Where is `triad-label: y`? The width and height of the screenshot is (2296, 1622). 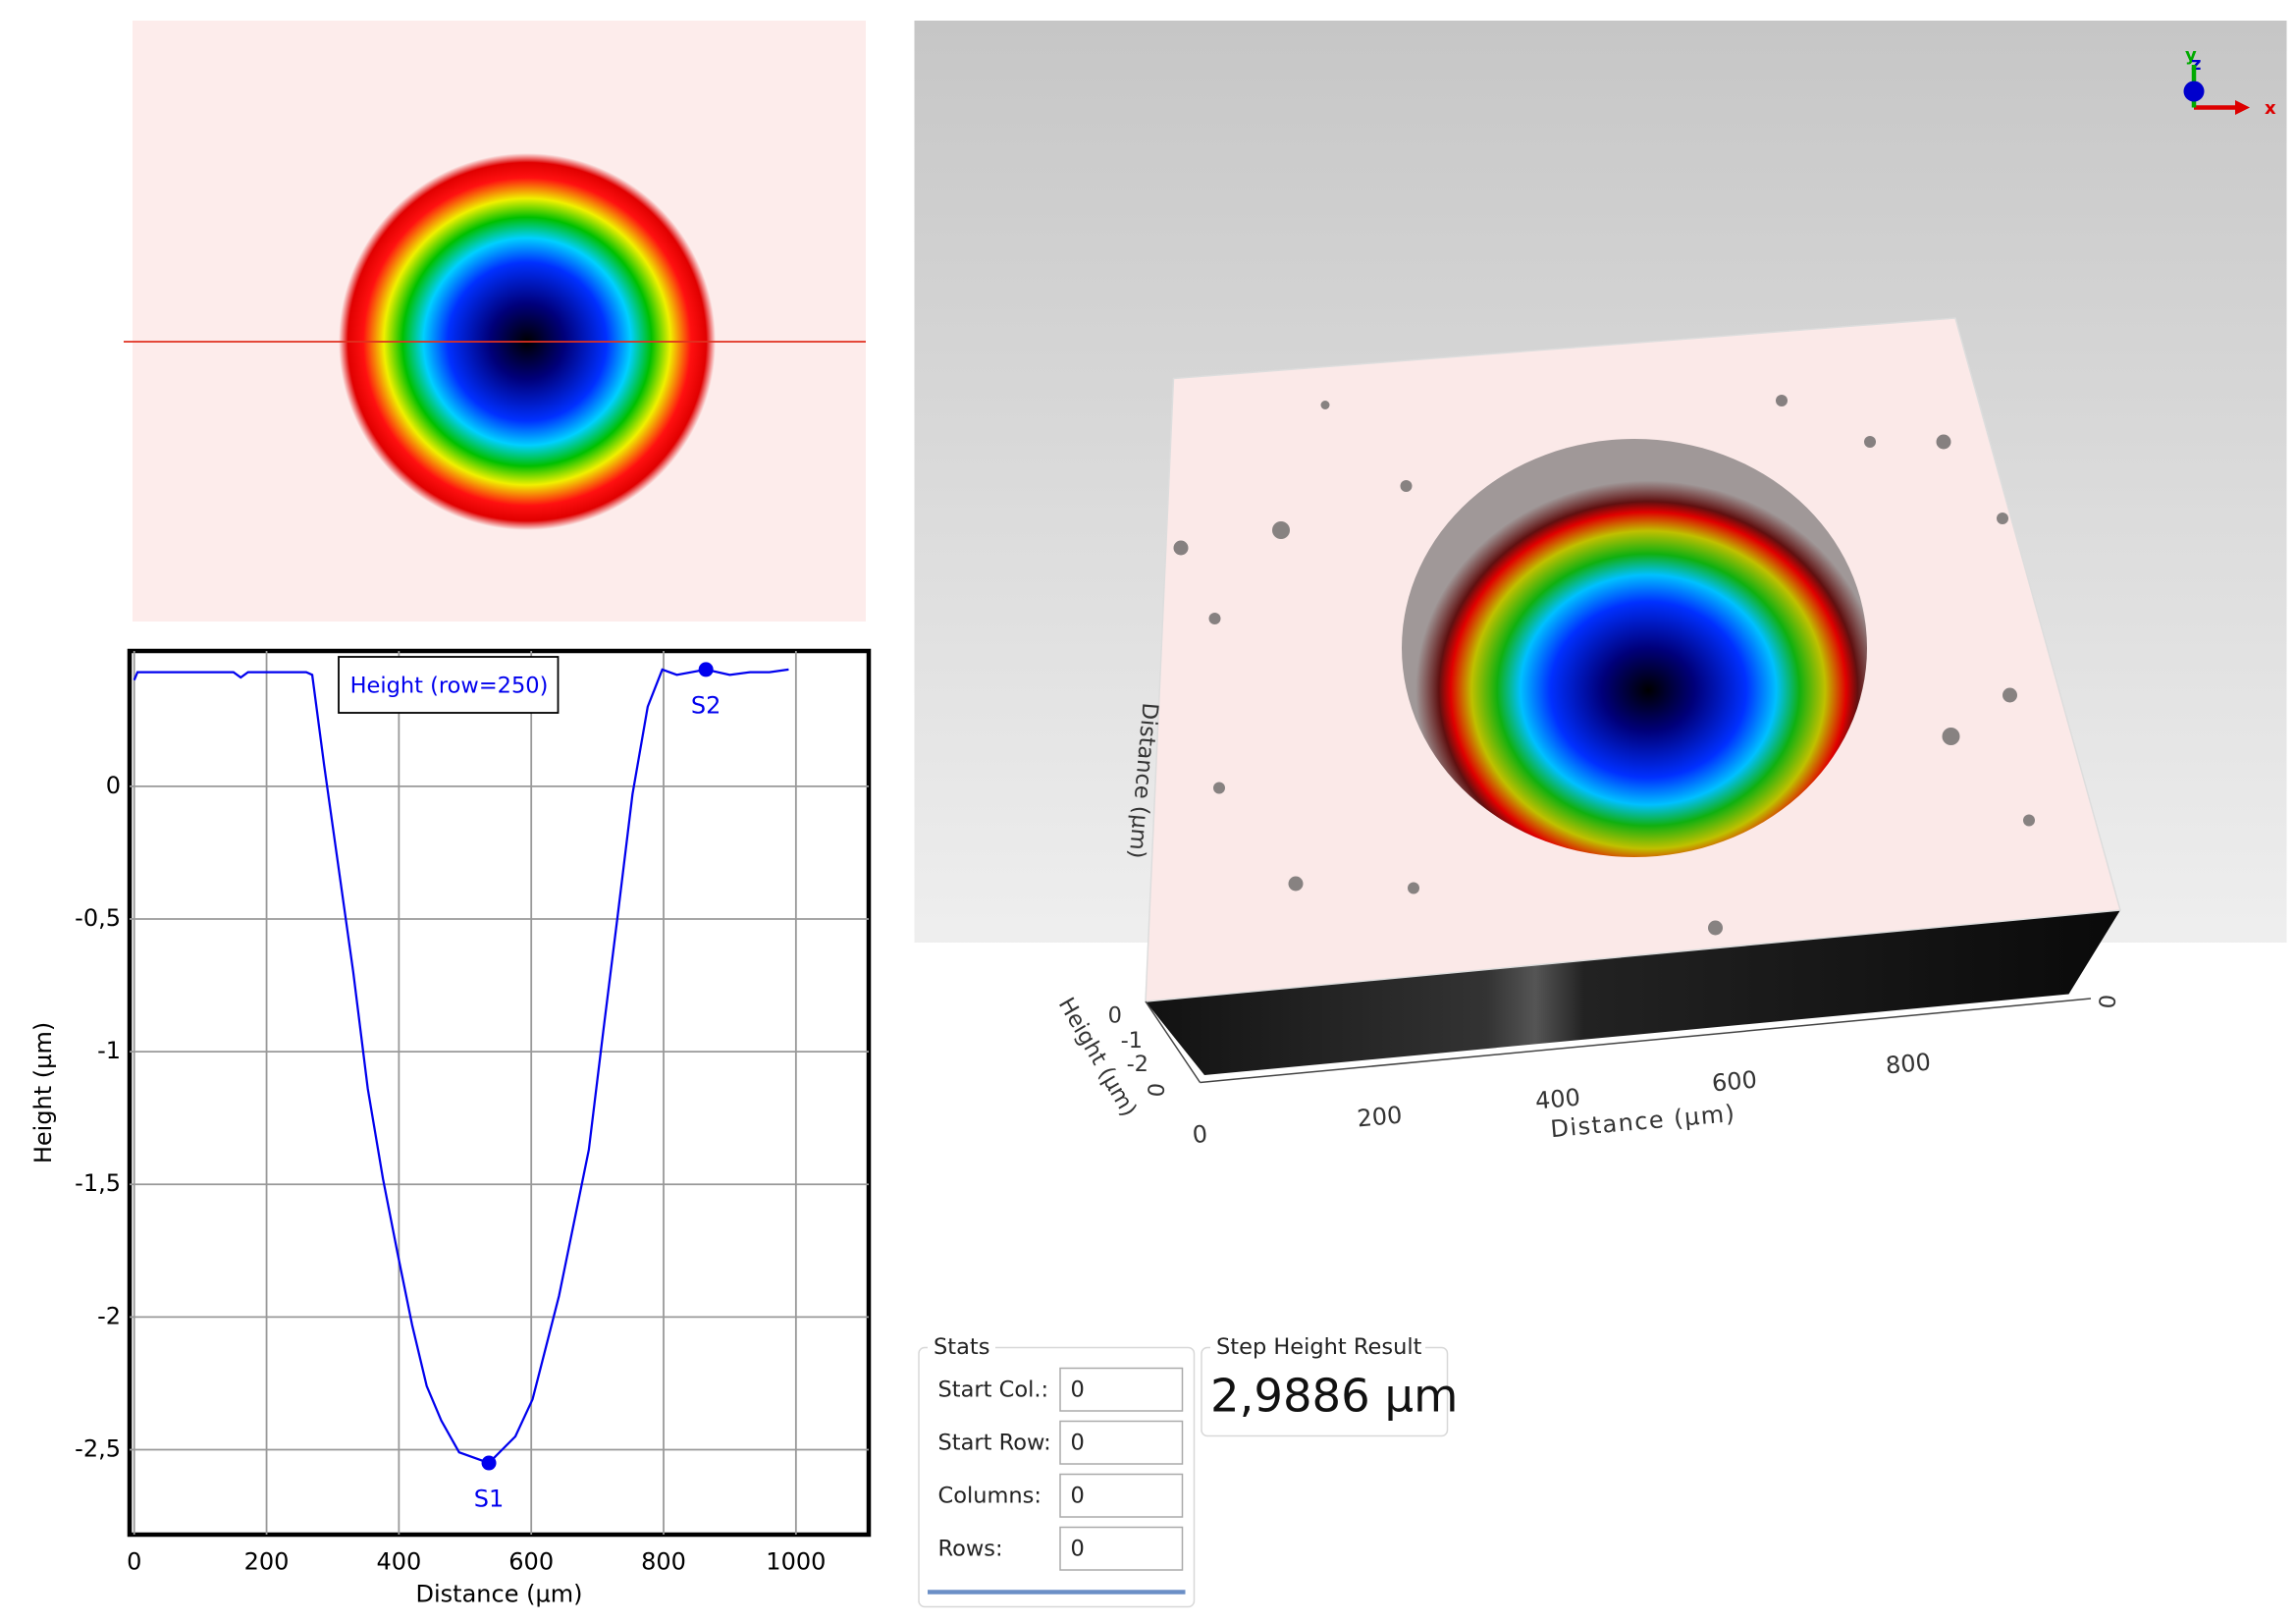
triad-label: y is located at coordinates (2191, 55).